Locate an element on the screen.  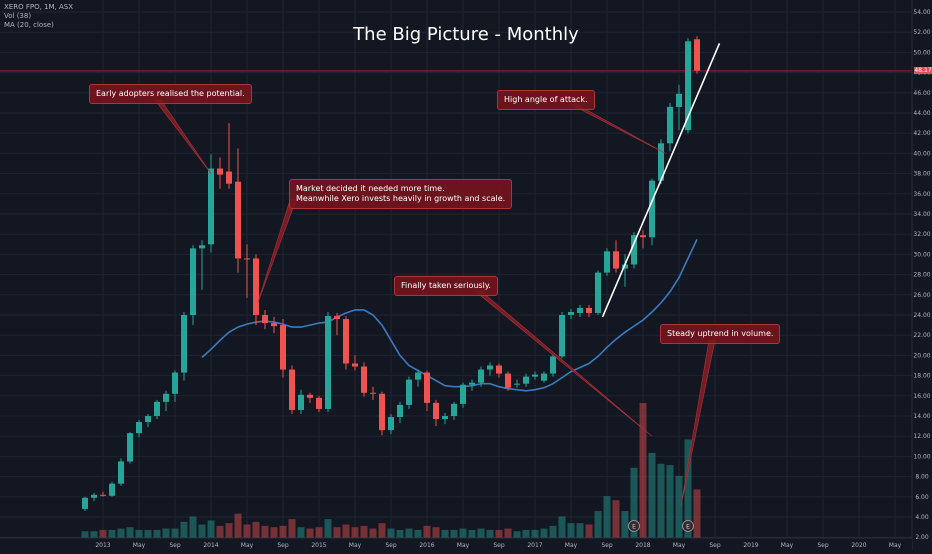
time-axis is located at coordinates (456, 544).